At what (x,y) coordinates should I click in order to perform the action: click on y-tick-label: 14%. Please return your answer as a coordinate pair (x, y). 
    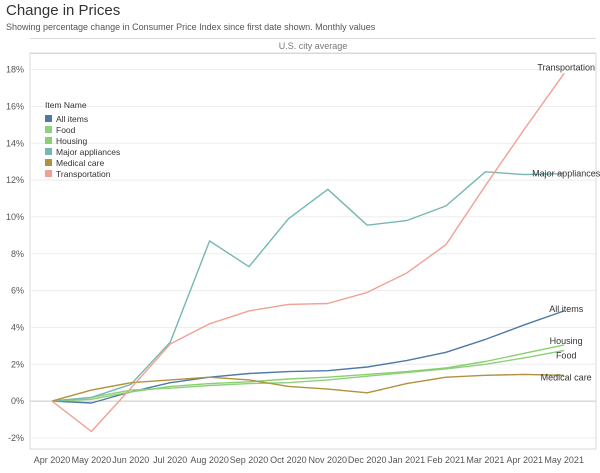
    Looking at the image, I should click on (15, 143).